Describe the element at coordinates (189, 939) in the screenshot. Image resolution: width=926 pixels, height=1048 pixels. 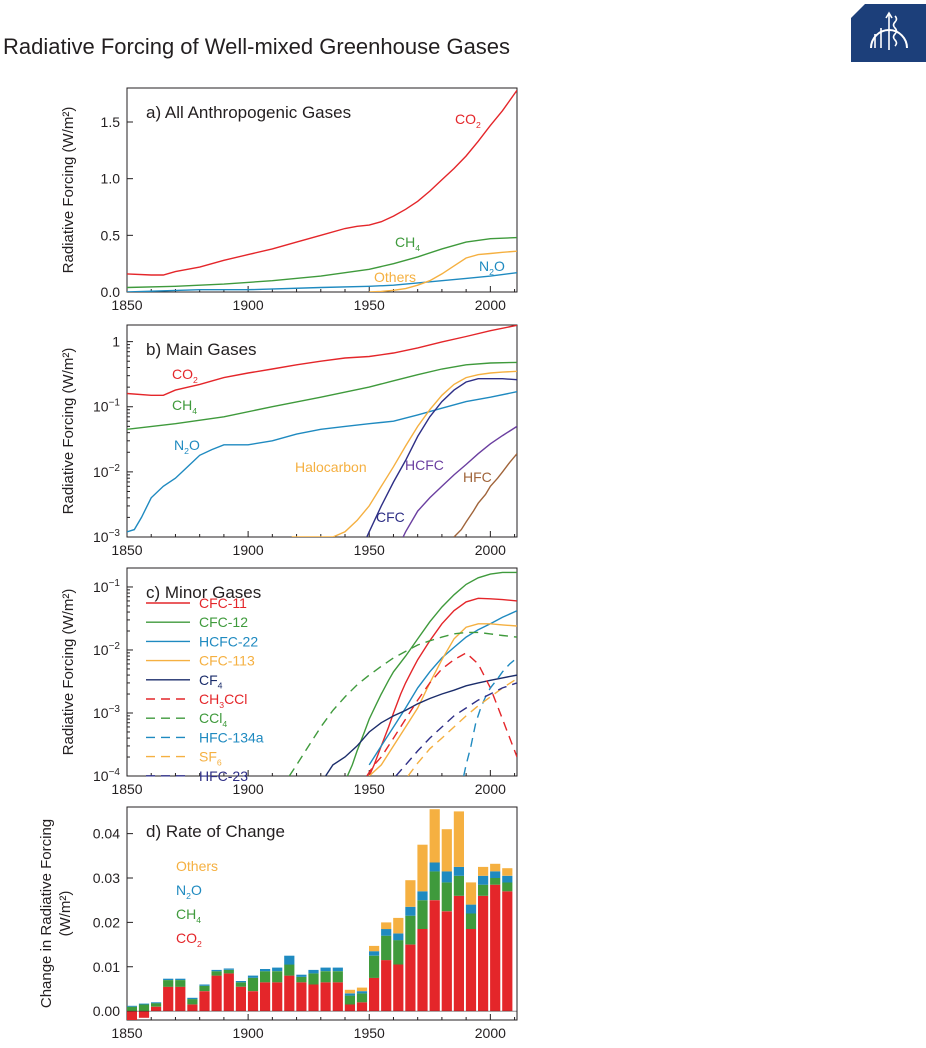
I see `legend-label-CO2: CO2` at that location.